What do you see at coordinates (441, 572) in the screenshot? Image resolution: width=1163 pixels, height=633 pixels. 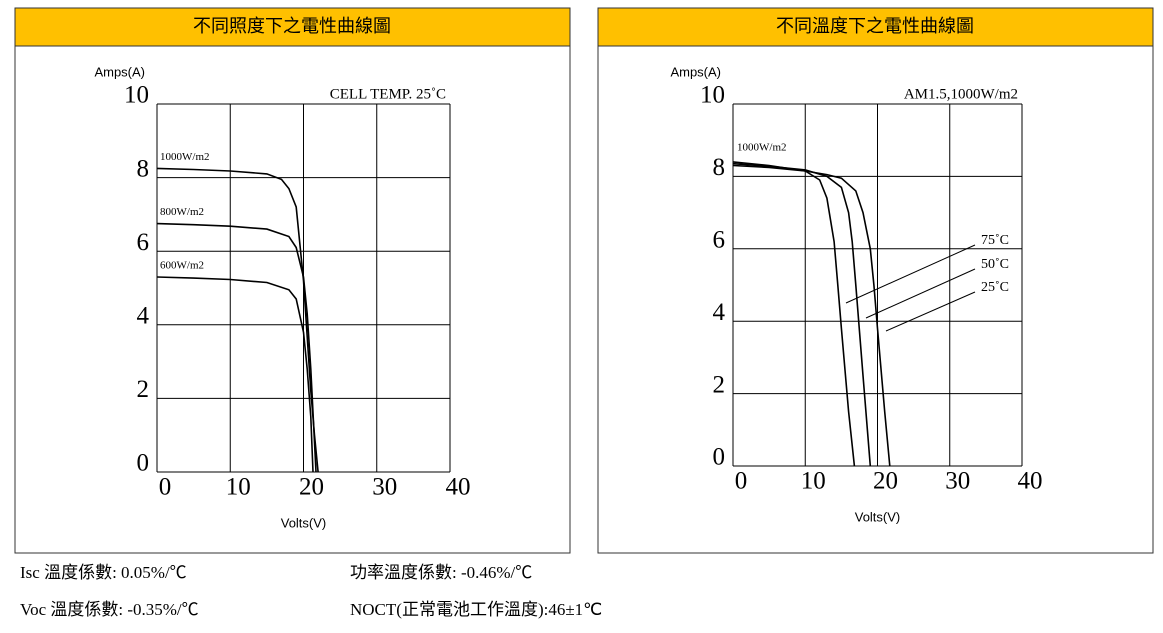 I see `footer-text: 功率溫度係數: -0.46%/℃` at bounding box center [441, 572].